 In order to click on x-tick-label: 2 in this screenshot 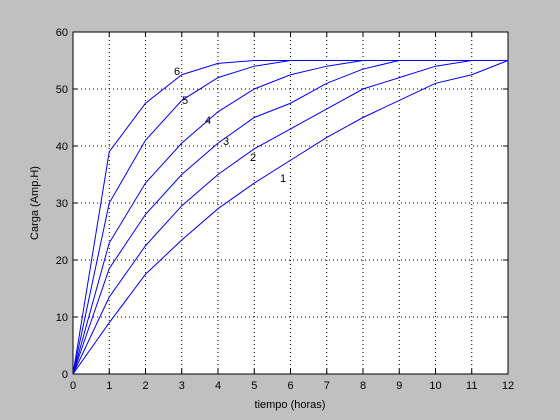, I will do `click(145, 386)`.